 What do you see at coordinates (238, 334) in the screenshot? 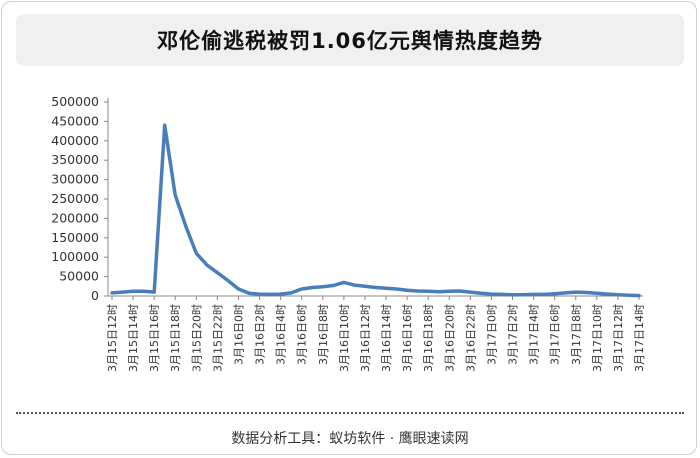
I see `x-tick-label: 3月16日0时` at bounding box center [238, 334].